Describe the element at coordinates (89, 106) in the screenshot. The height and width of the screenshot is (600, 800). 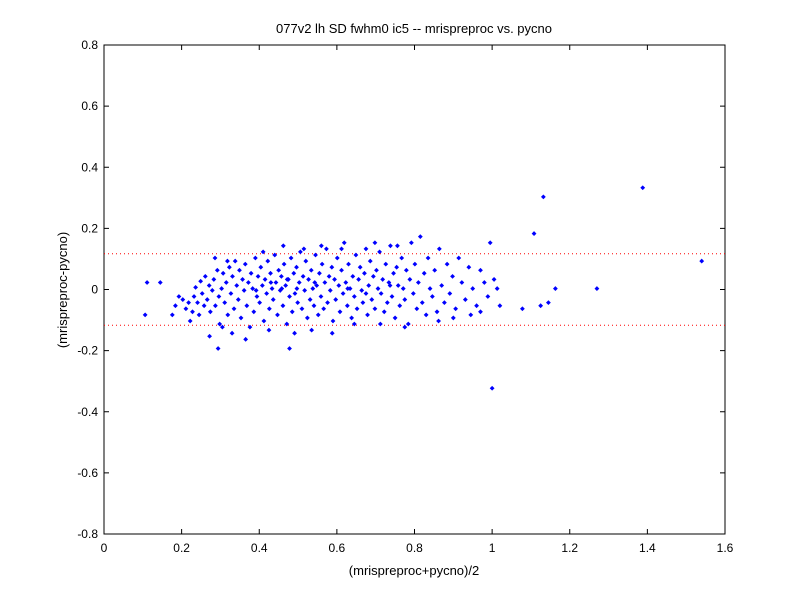
I see `y-tick-label: 0.6` at that location.